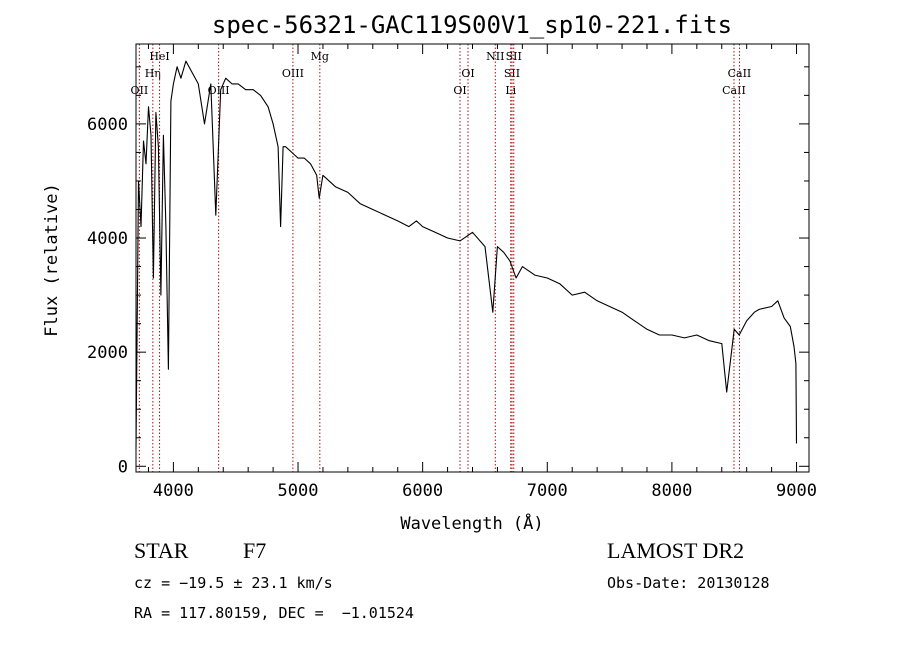  I want to click on y-axis-label: Flux (relative), so click(52, 260).